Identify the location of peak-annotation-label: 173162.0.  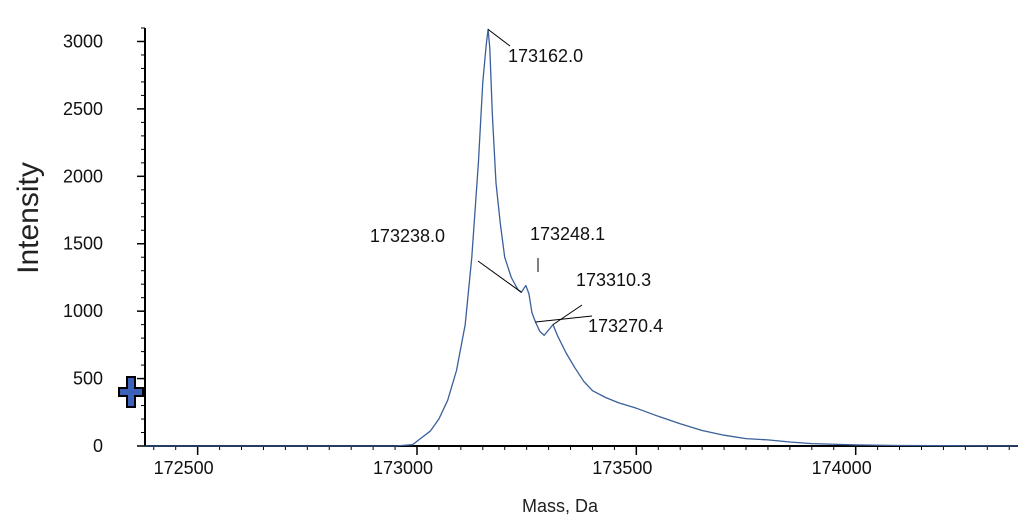
(545, 56).